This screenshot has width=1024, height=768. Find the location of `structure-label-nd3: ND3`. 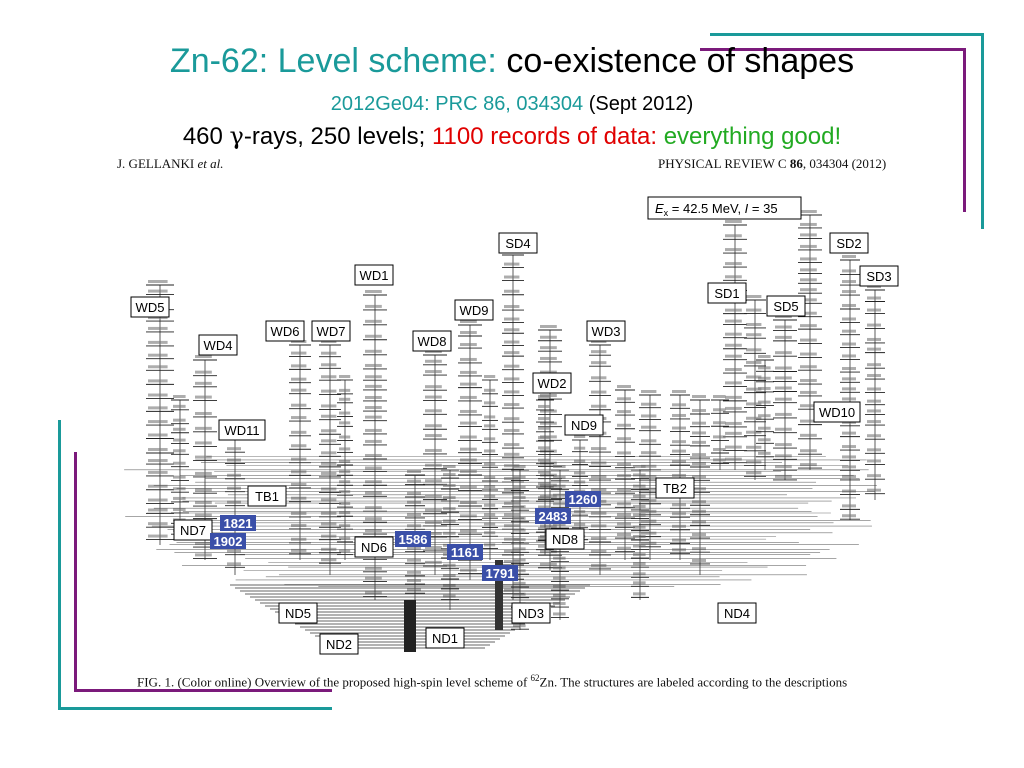

structure-label-nd3: ND3 is located at coordinates (531, 613).